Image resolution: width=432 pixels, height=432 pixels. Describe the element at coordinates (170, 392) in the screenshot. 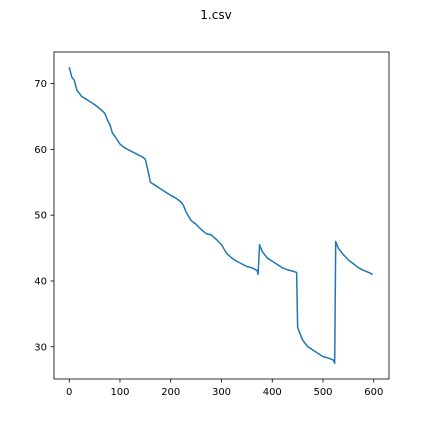

I see `x-tick-label: 200` at that location.